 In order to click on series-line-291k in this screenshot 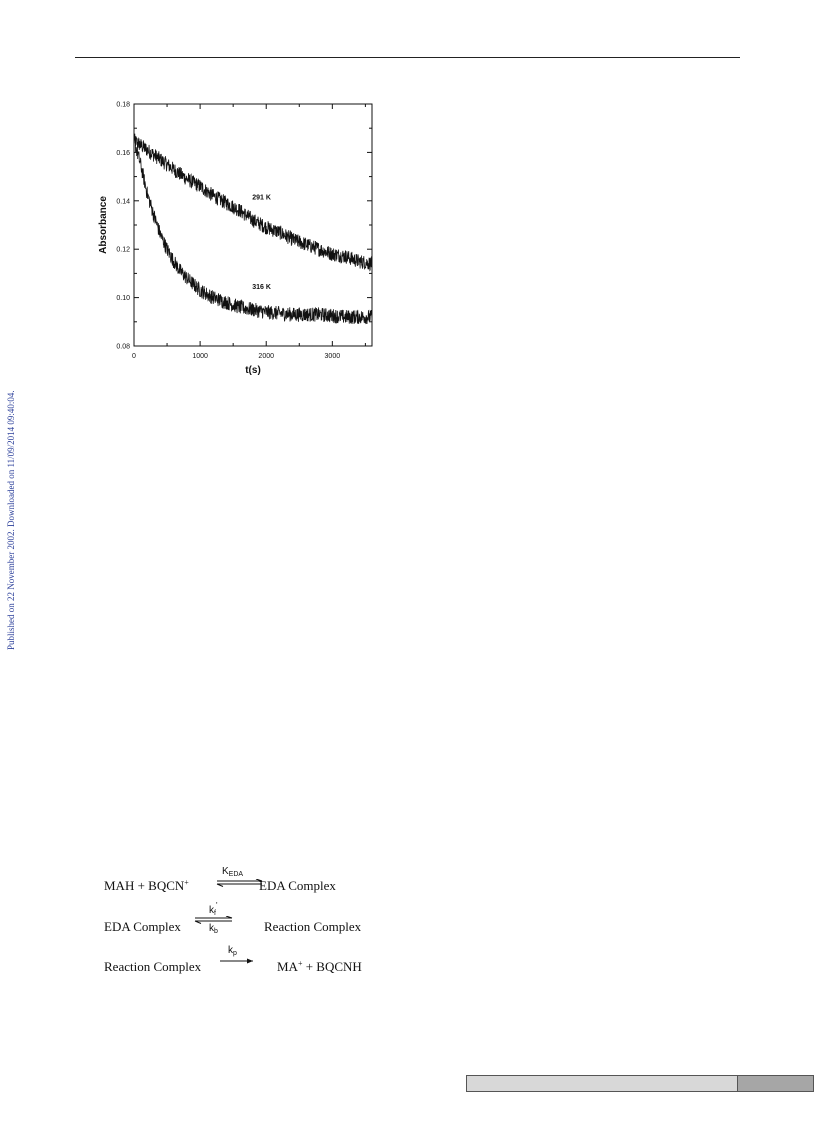, I will do `click(253, 202)`.